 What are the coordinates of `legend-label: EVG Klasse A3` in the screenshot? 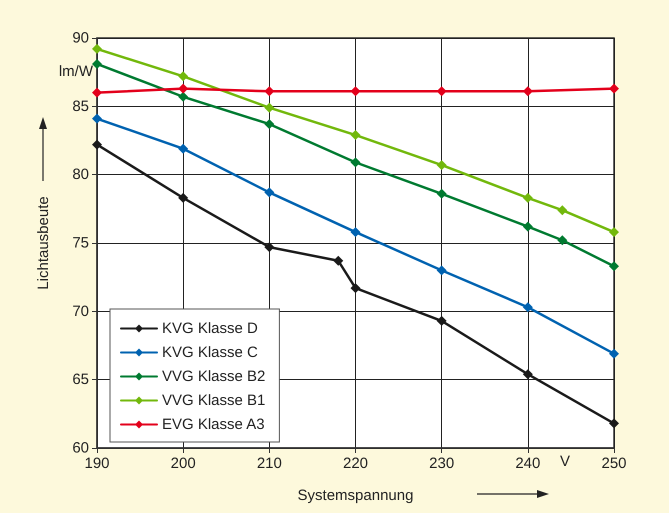 It's located at (213, 424).